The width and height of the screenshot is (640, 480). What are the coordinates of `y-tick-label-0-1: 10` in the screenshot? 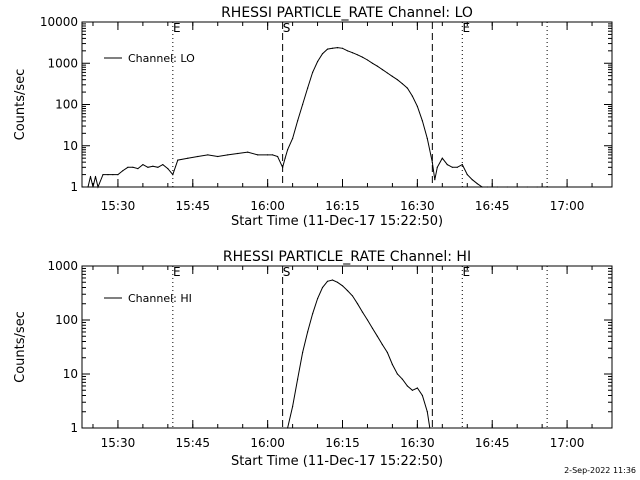 It's located at (70, 146).